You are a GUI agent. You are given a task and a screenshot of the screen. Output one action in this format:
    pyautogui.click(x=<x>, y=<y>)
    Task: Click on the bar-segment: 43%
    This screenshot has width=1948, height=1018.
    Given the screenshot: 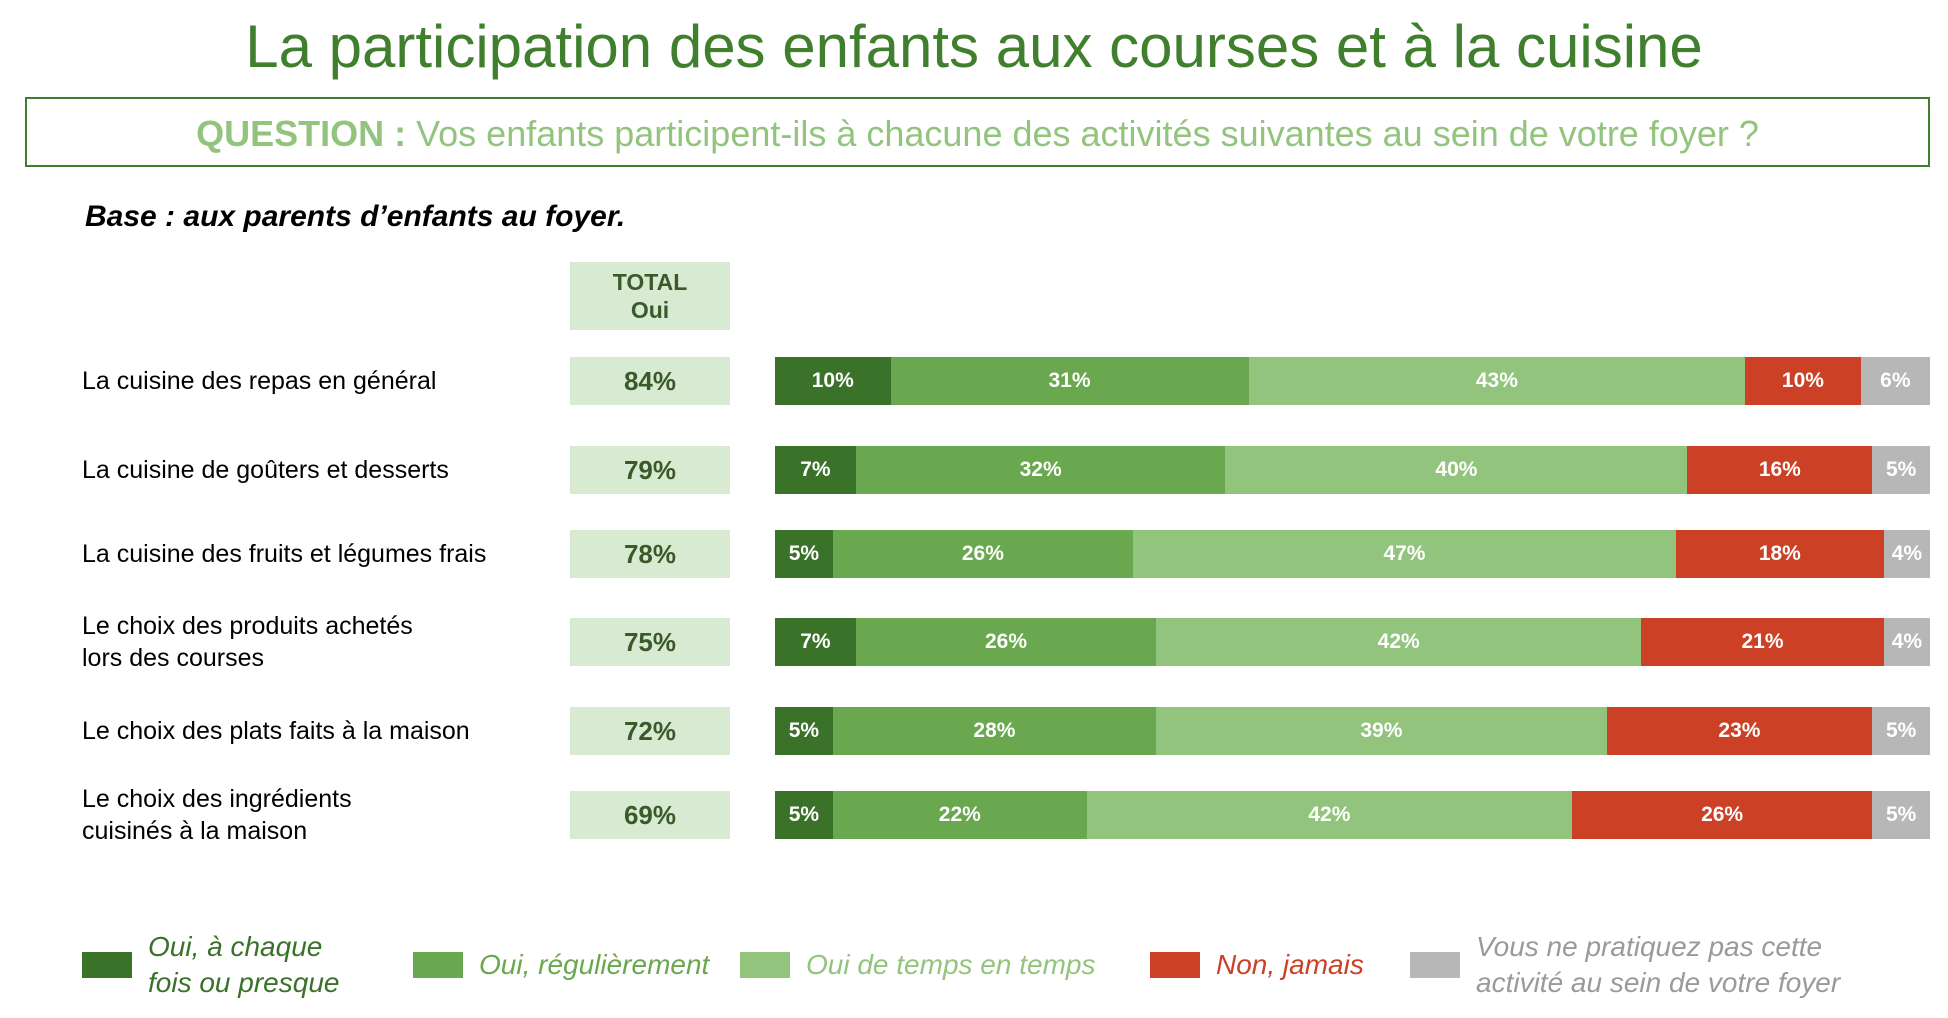 What is the action you would take?
    pyautogui.click(x=1497, y=381)
    